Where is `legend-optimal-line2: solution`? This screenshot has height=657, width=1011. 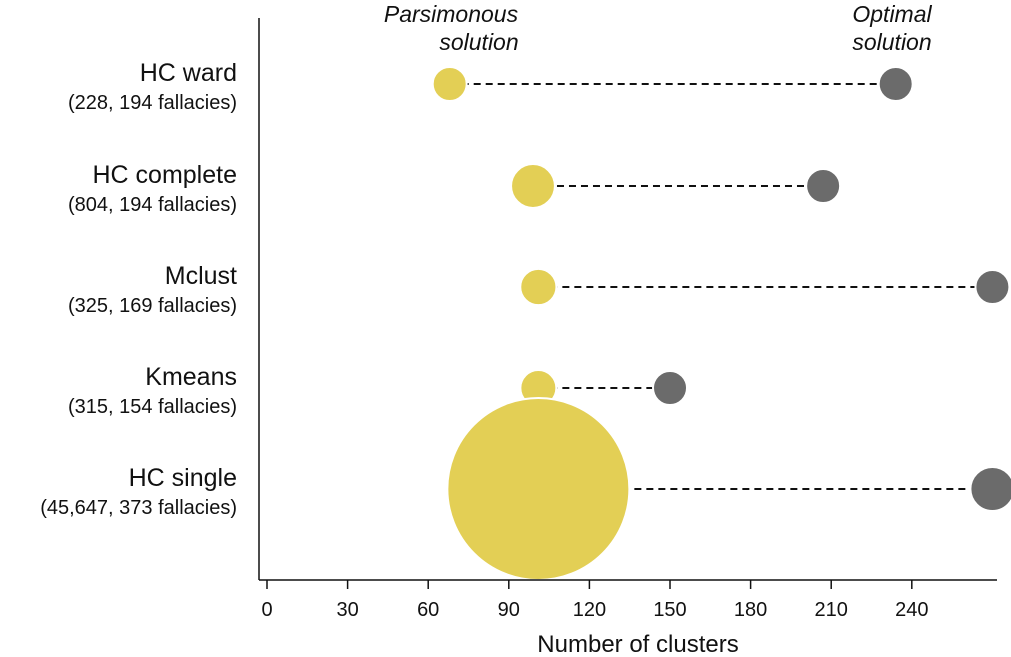 legend-optimal-line2: solution is located at coordinates (891, 42).